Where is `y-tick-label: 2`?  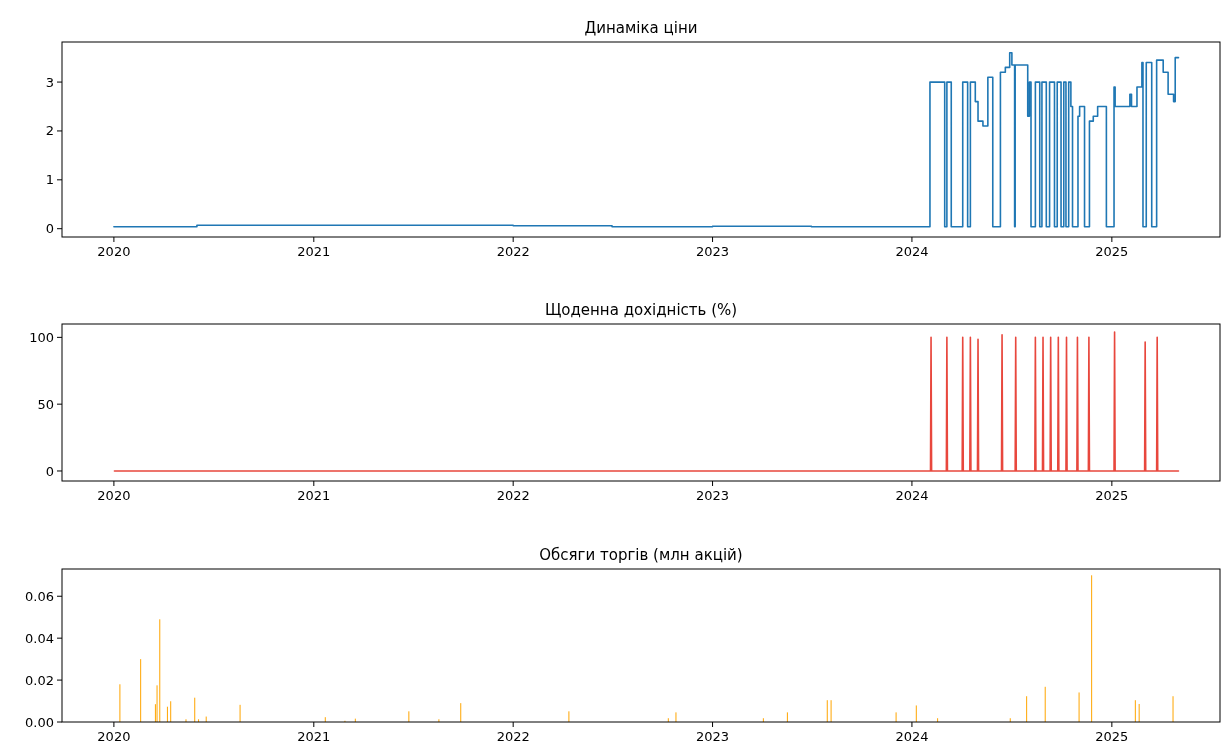 y-tick-label: 2 is located at coordinates (49, 131).